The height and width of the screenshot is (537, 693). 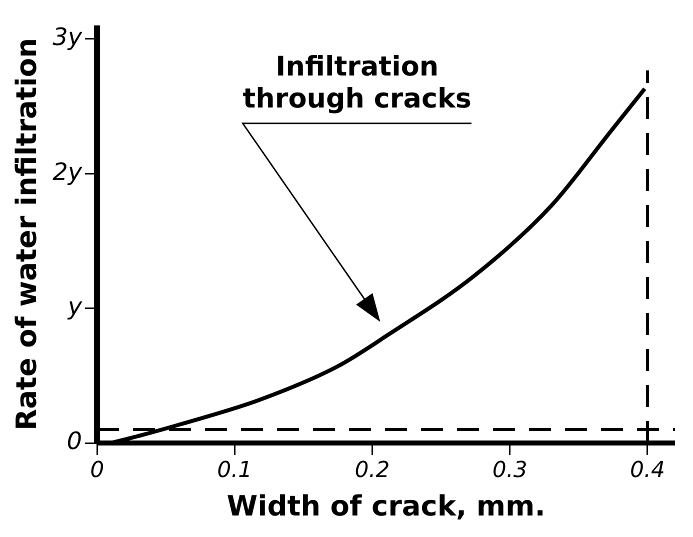 What do you see at coordinates (74, 306) in the screenshot?
I see `y-tick-label: y` at bounding box center [74, 306].